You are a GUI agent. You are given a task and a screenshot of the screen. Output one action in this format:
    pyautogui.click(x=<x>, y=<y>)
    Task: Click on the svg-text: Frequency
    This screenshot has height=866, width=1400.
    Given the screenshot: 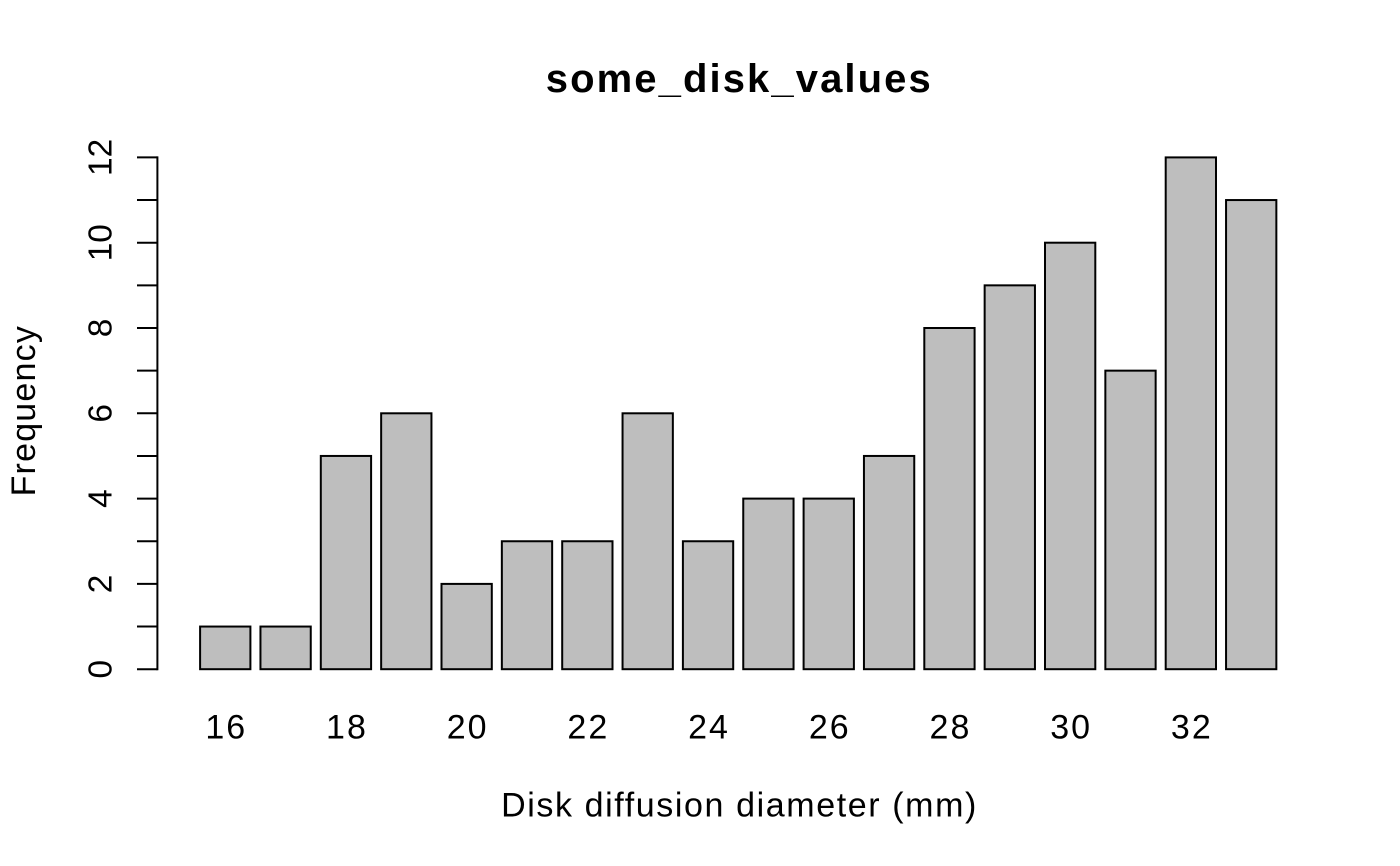 What is the action you would take?
    pyautogui.click(x=24, y=410)
    